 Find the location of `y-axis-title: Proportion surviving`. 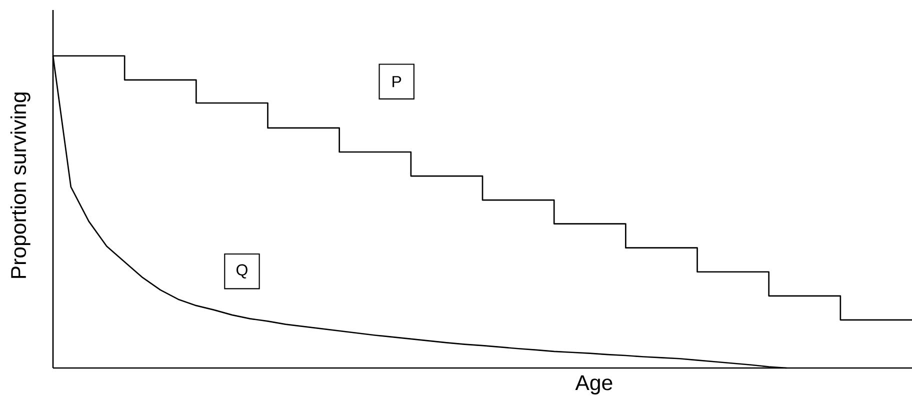

y-axis-title: Proportion surviving is located at coordinates (20, 185).